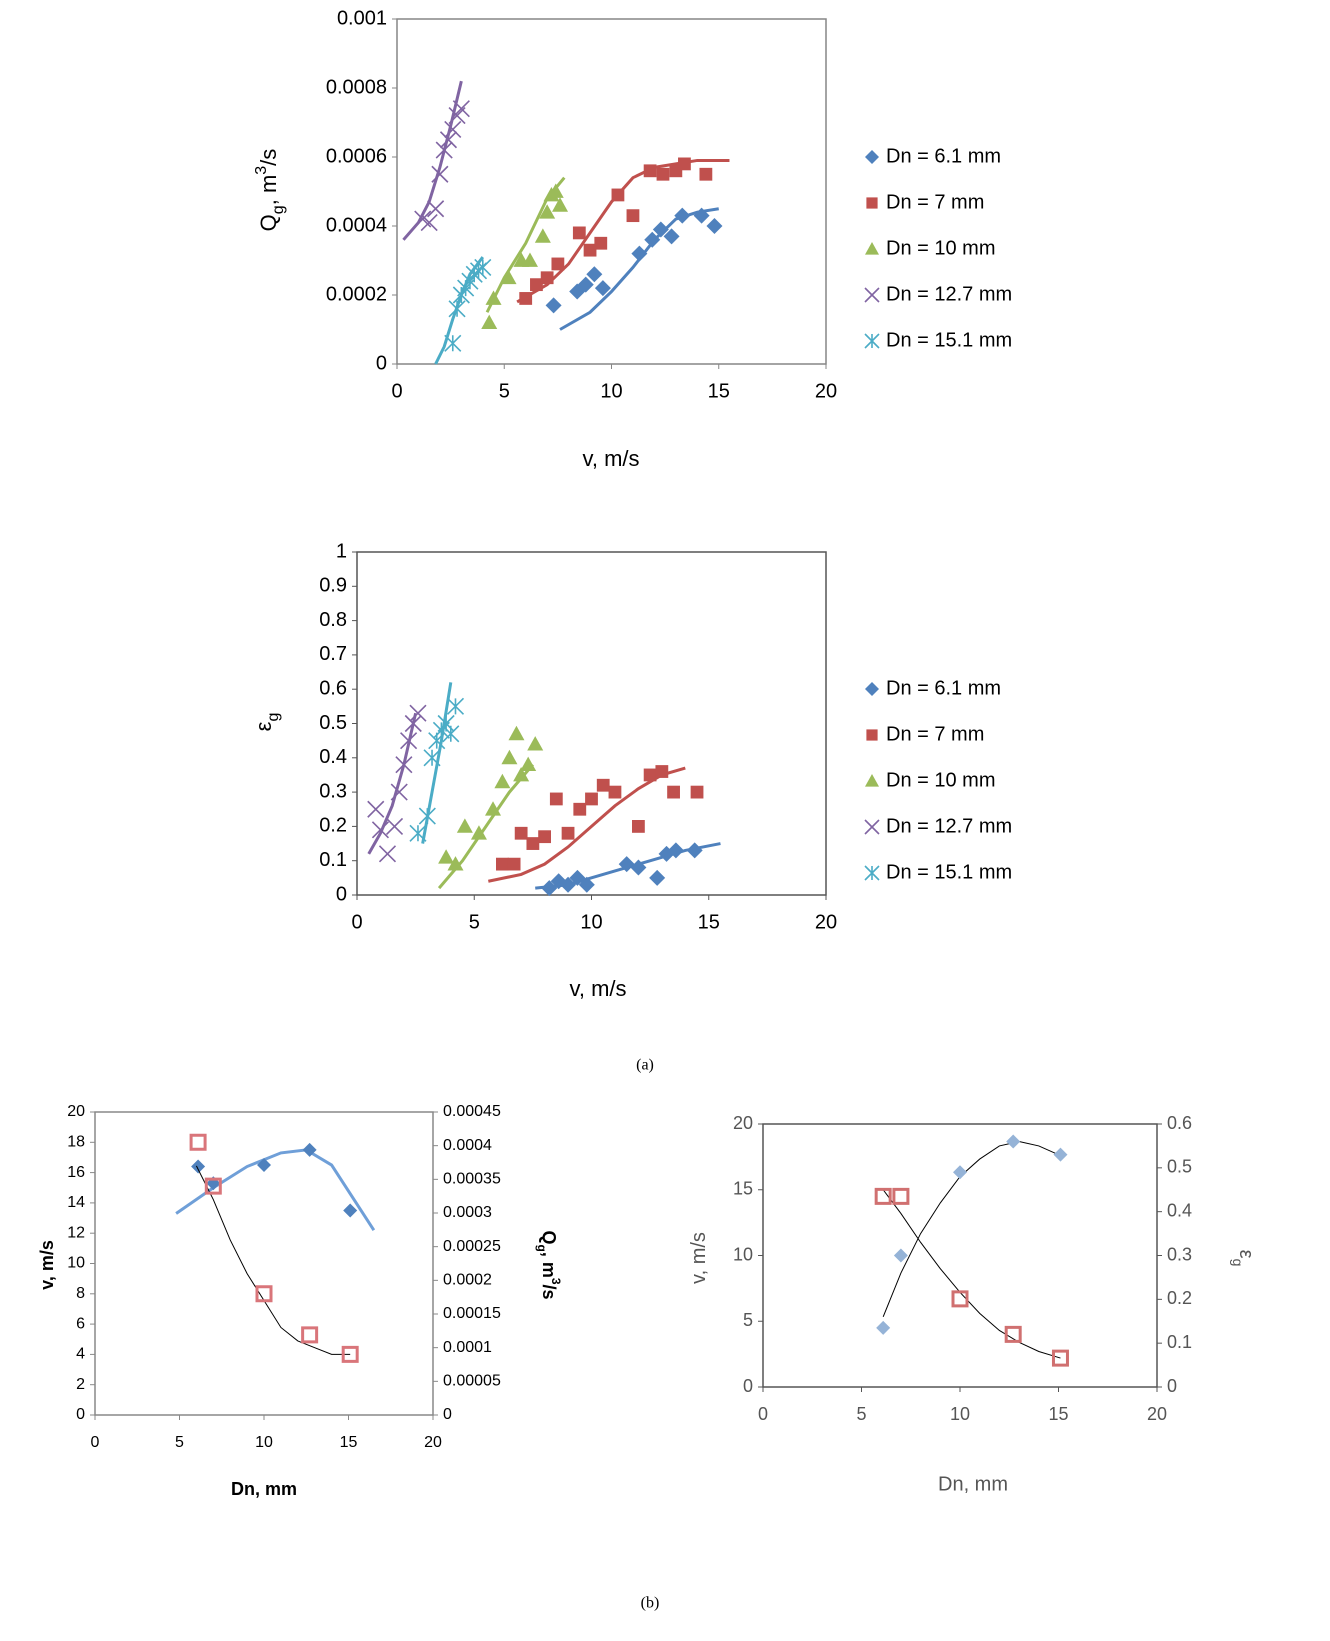 The height and width of the screenshot is (1641, 1330). I want to click on y-tick-label: 0.0008, so click(356, 87).